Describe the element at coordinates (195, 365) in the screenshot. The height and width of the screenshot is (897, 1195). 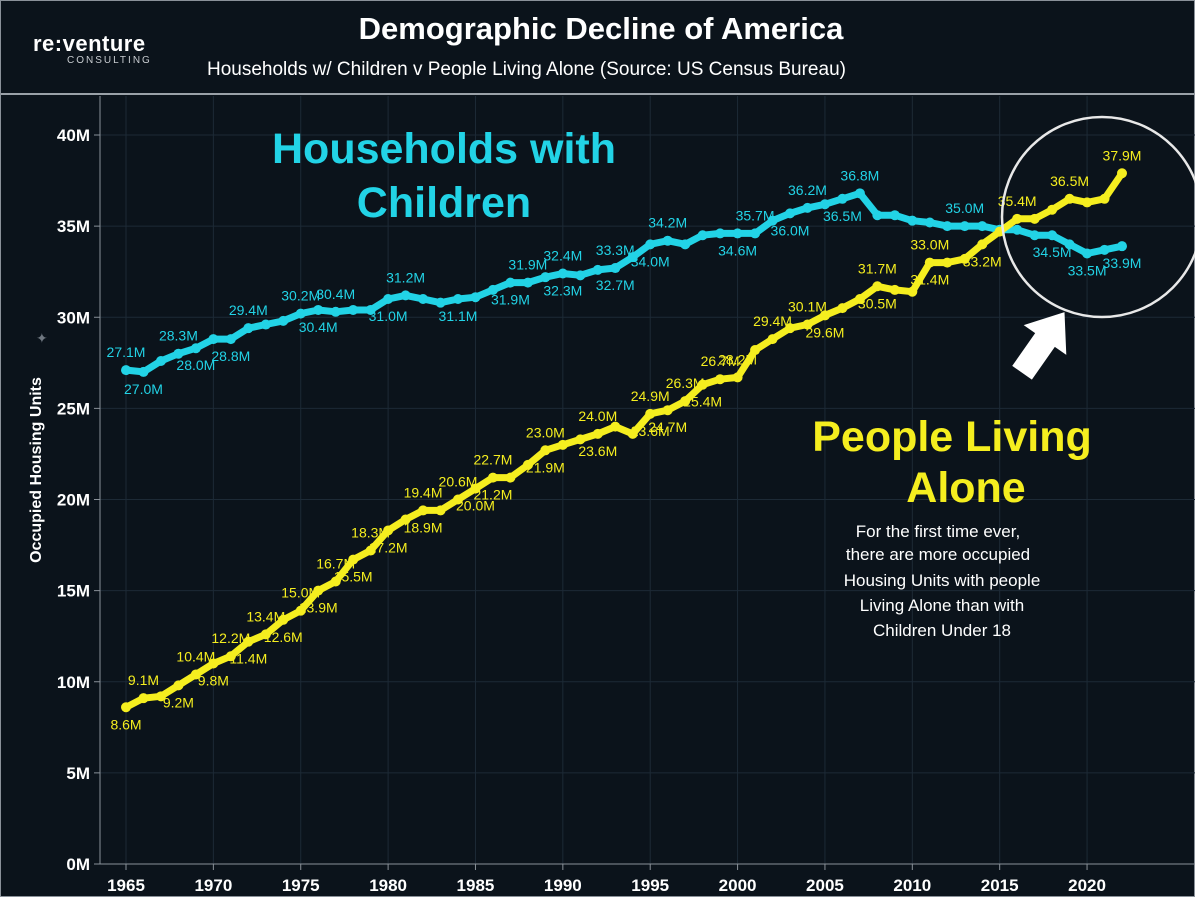
I see `data-label: 28.0M` at that location.